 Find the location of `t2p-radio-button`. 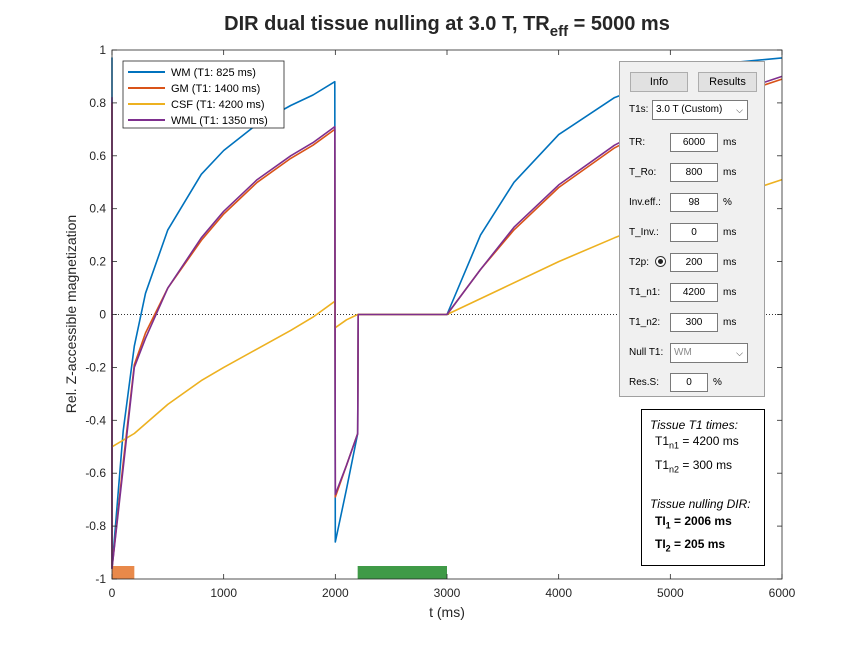

t2p-radio-button is located at coordinates (660, 261).